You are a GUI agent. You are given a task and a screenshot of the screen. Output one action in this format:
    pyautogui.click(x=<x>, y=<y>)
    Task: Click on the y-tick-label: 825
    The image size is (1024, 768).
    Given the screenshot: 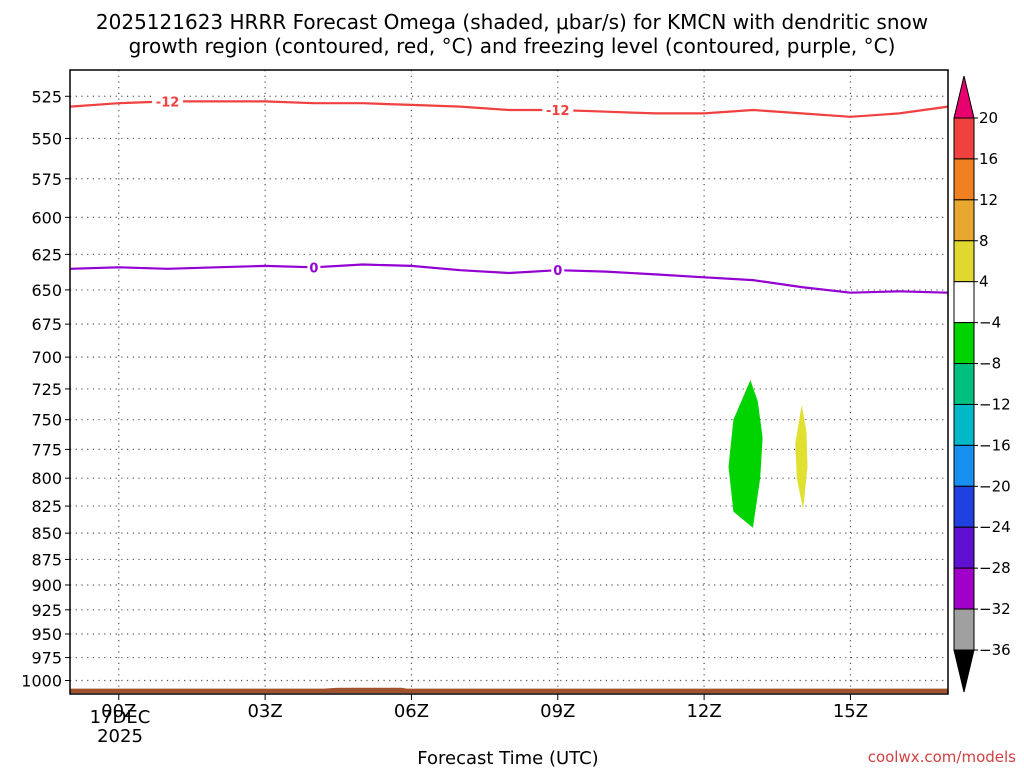 What is the action you would take?
    pyautogui.click(x=46, y=506)
    